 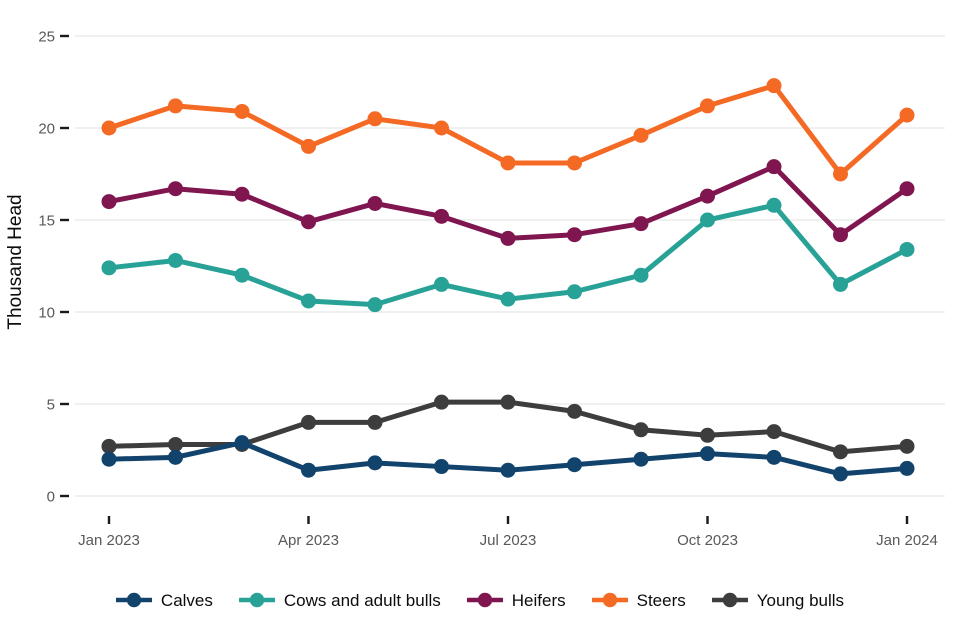 I want to click on legend-item-steers: Steers, so click(x=638, y=600).